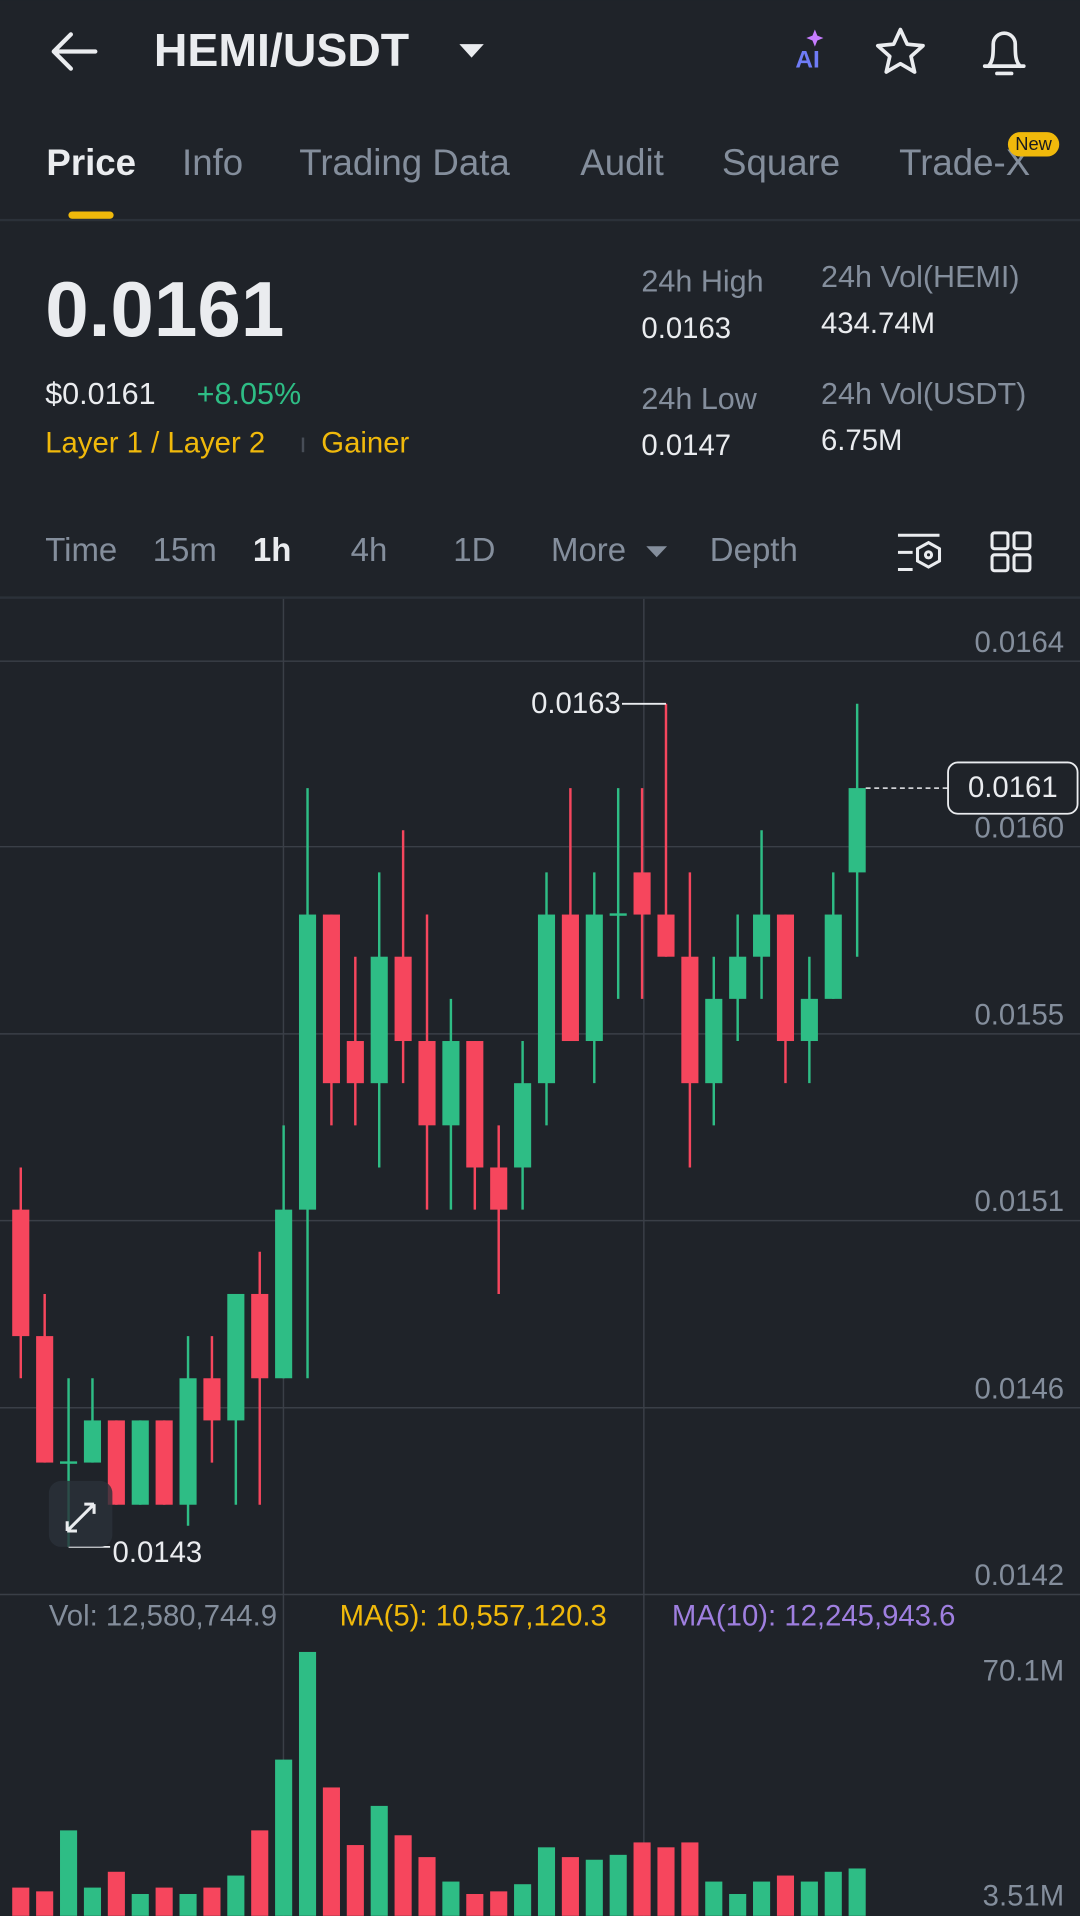 Image resolution: width=1080 pixels, height=1916 pixels. Describe the element at coordinates (74, 51) in the screenshot. I see `back-button` at that location.